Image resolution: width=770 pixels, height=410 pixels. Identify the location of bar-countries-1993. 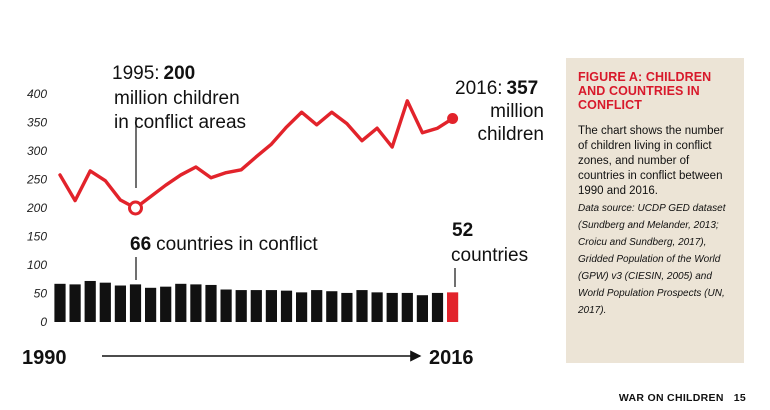
(105, 302).